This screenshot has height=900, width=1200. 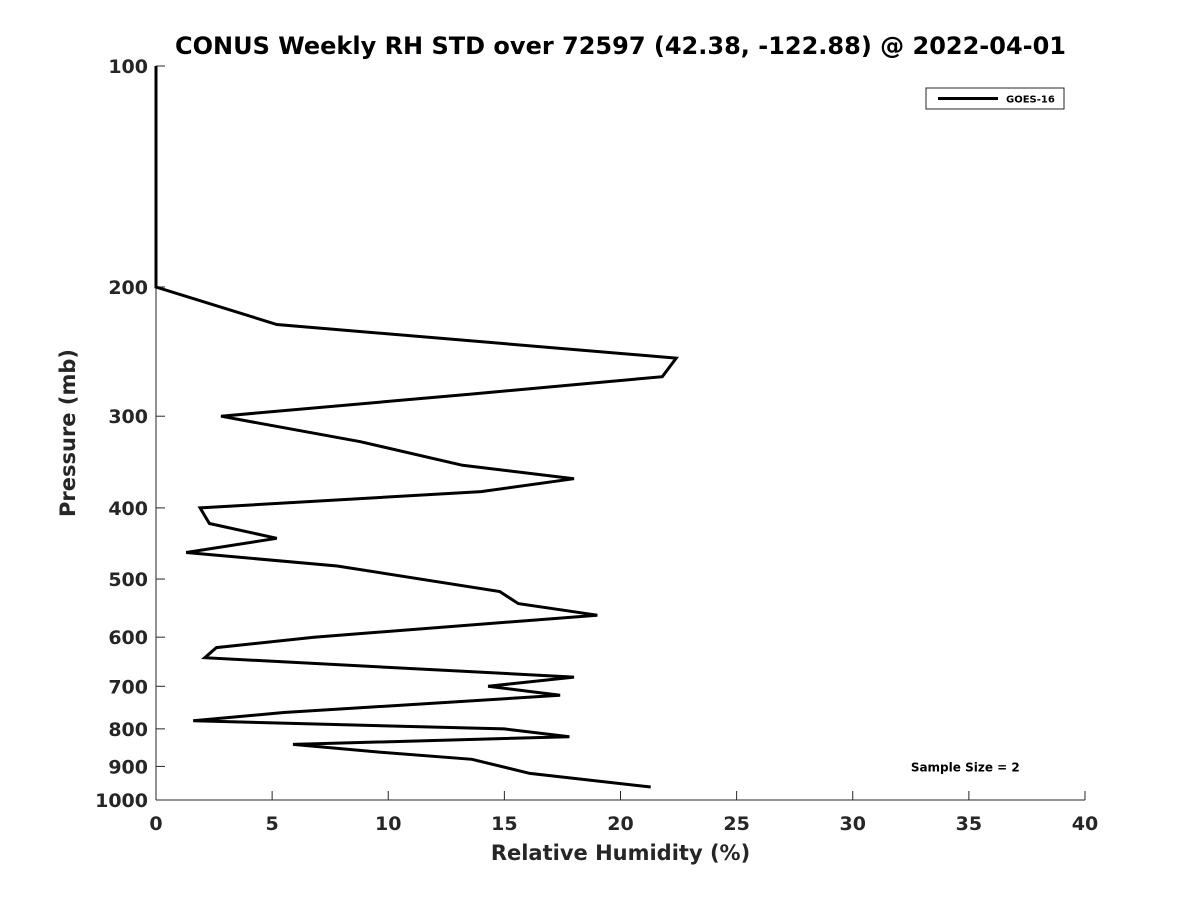 I want to click on y-tick-label: 500, so click(x=128, y=580).